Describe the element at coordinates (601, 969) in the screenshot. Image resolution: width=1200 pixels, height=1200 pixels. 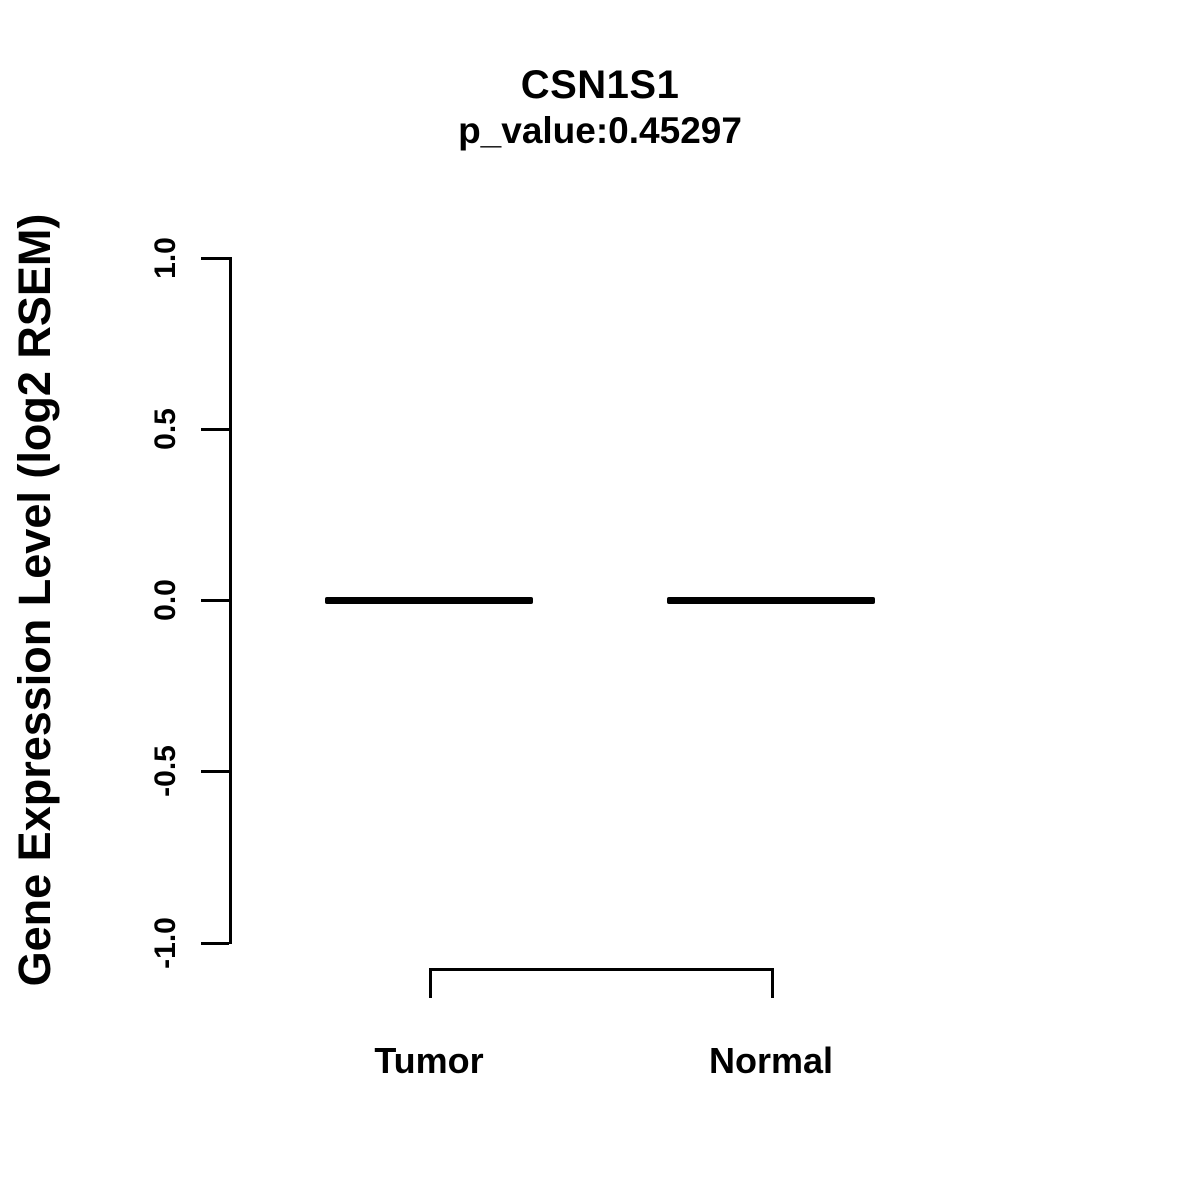
I see `bracket-horizontal` at that location.